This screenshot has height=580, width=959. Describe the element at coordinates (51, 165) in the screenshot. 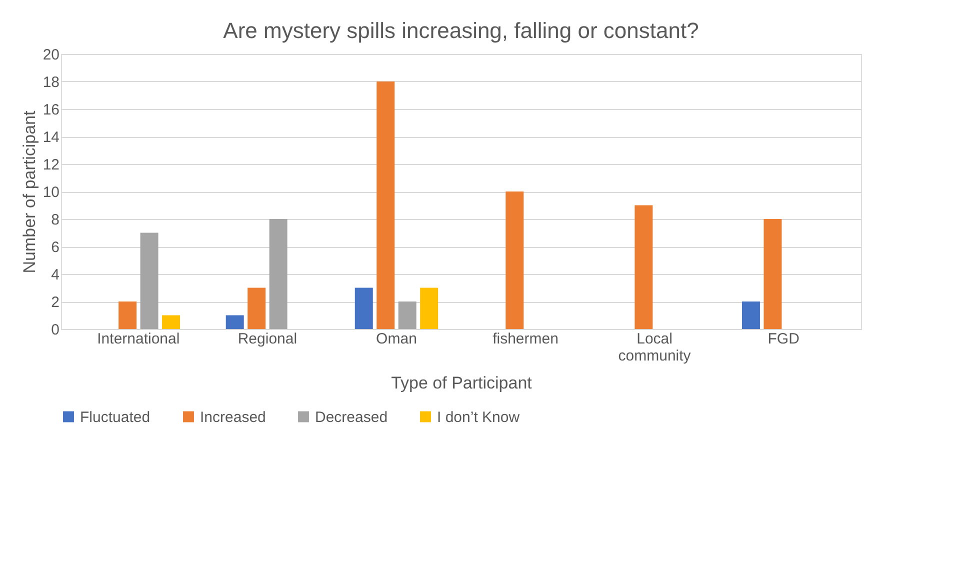

I see `y-tick-label: 12` at that location.